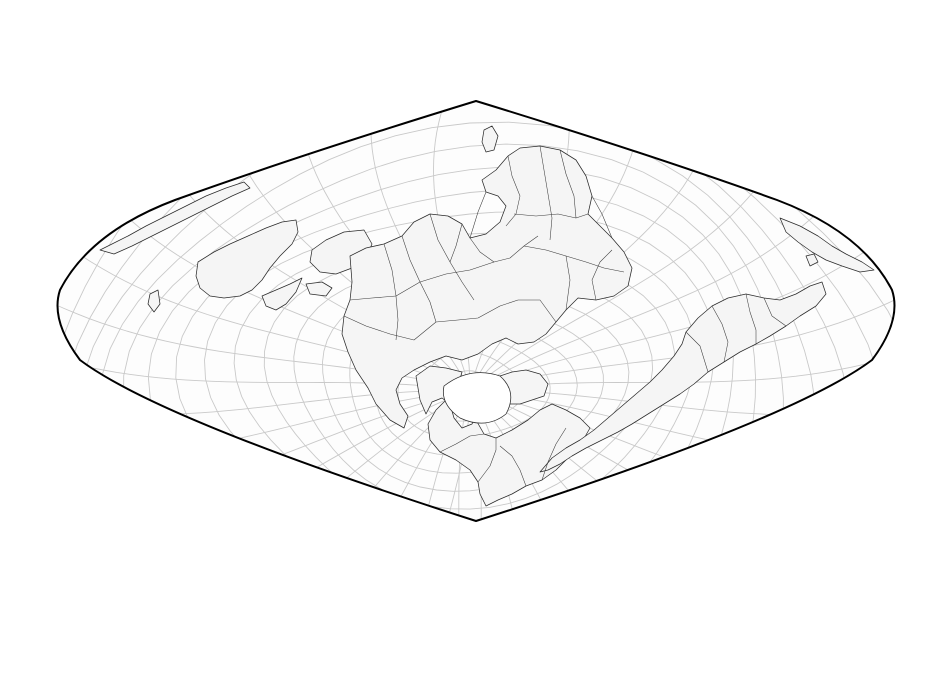 This screenshot has width=951, height=700. Describe the element at coordinates (247, 259) in the screenshot. I see `landmass-left-large` at that location.